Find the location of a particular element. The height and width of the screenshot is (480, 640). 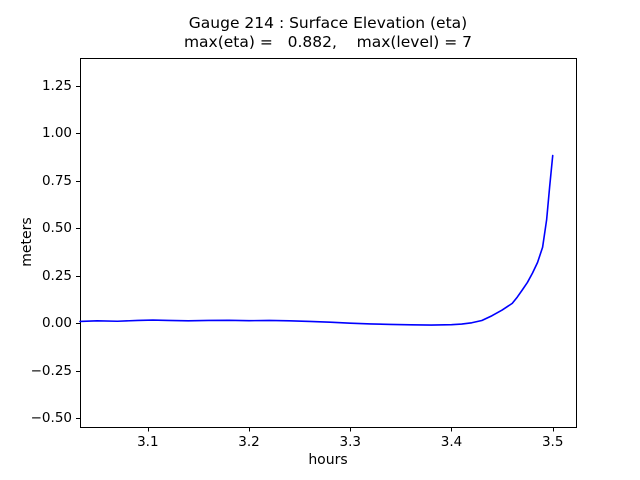

y-tick-label: 1.00 is located at coordinates (56, 133).